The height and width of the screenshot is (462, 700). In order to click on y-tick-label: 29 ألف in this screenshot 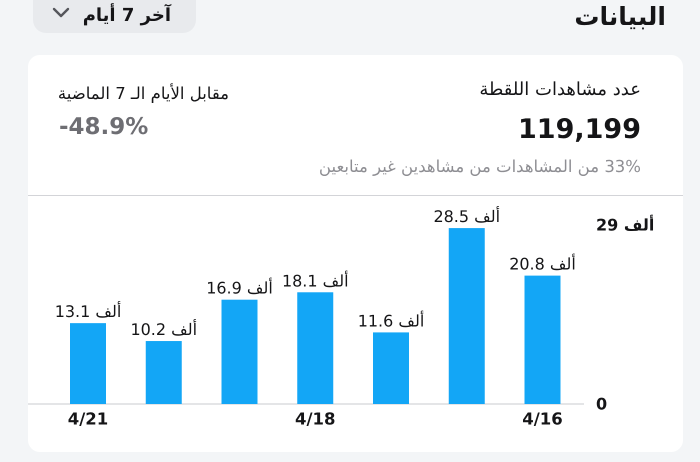, I will do `click(625, 224)`.